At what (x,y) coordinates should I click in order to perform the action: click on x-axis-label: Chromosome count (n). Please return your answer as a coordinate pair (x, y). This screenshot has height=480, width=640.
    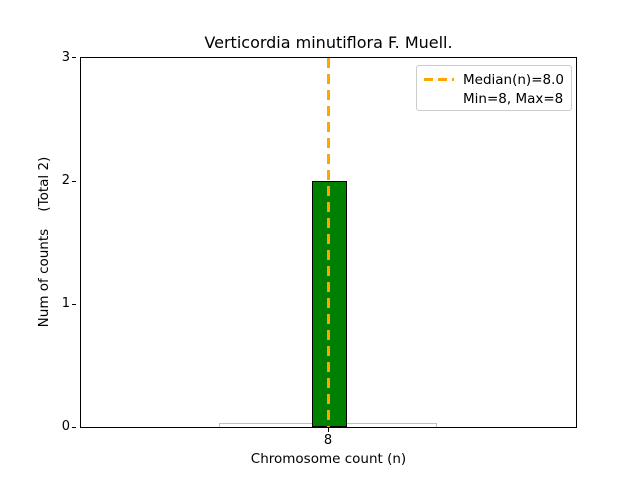
    Looking at the image, I should click on (328, 459).